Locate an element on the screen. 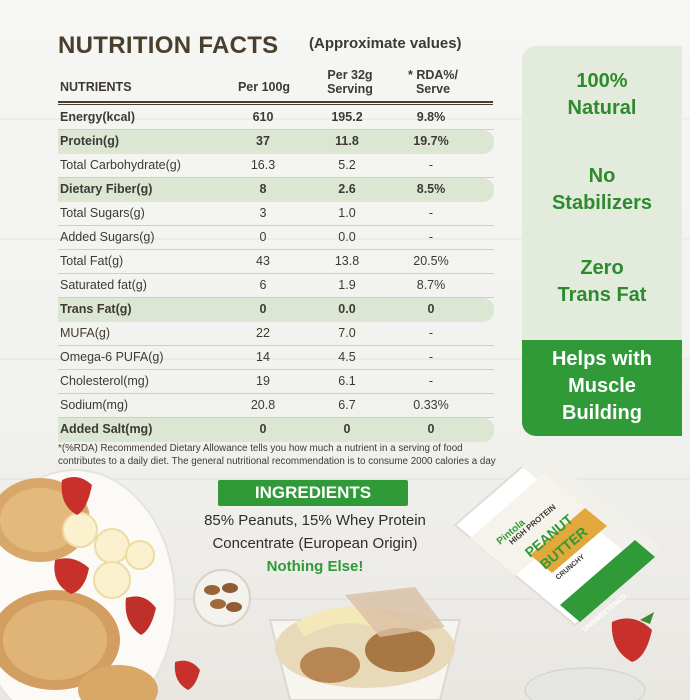 Image resolution: width=690 pixels, height=700 pixels. glass-jar-image is located at coordinates (585, 683).